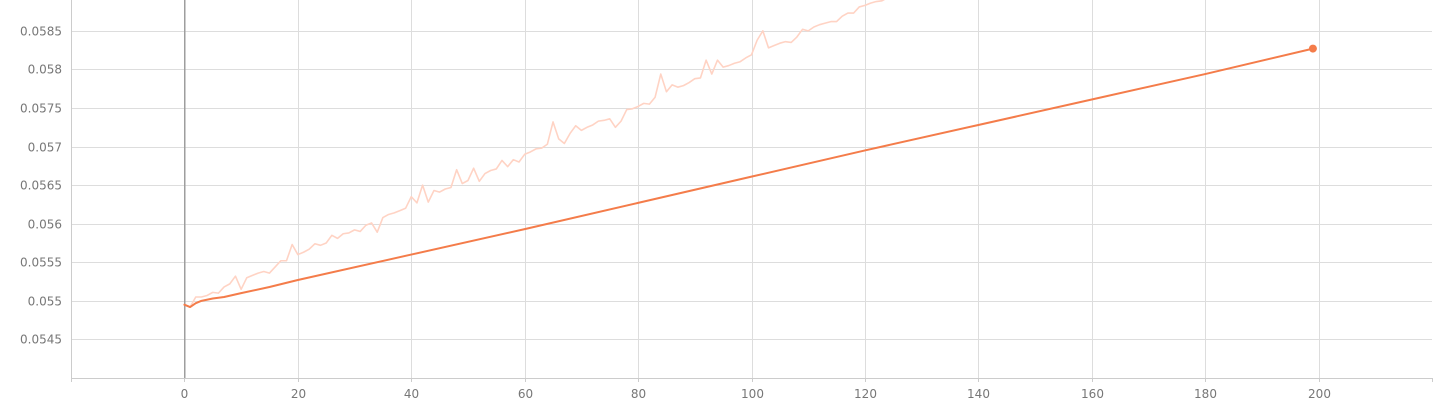  What do you see at coordinates (1319, 393) in the screenshot?
I see `x-tick-label: 200` at bounding box center [1319, 393].